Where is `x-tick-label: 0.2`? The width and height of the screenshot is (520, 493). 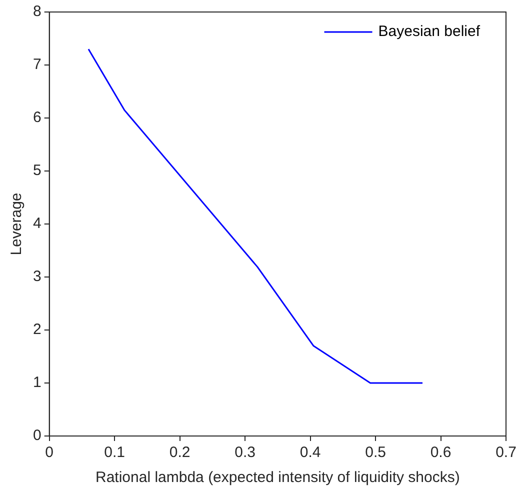
x-tick-label: 0.2 is located at coordinates (179, 453).